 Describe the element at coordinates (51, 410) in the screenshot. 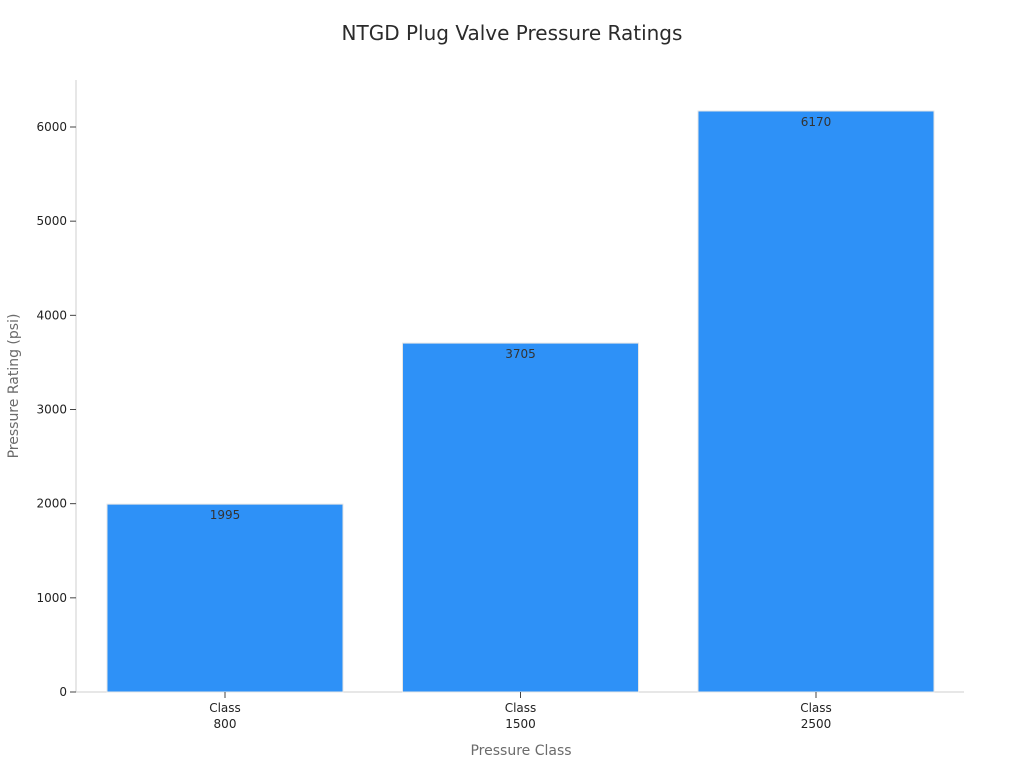

I see `y-tick-label: 3000` at that location.